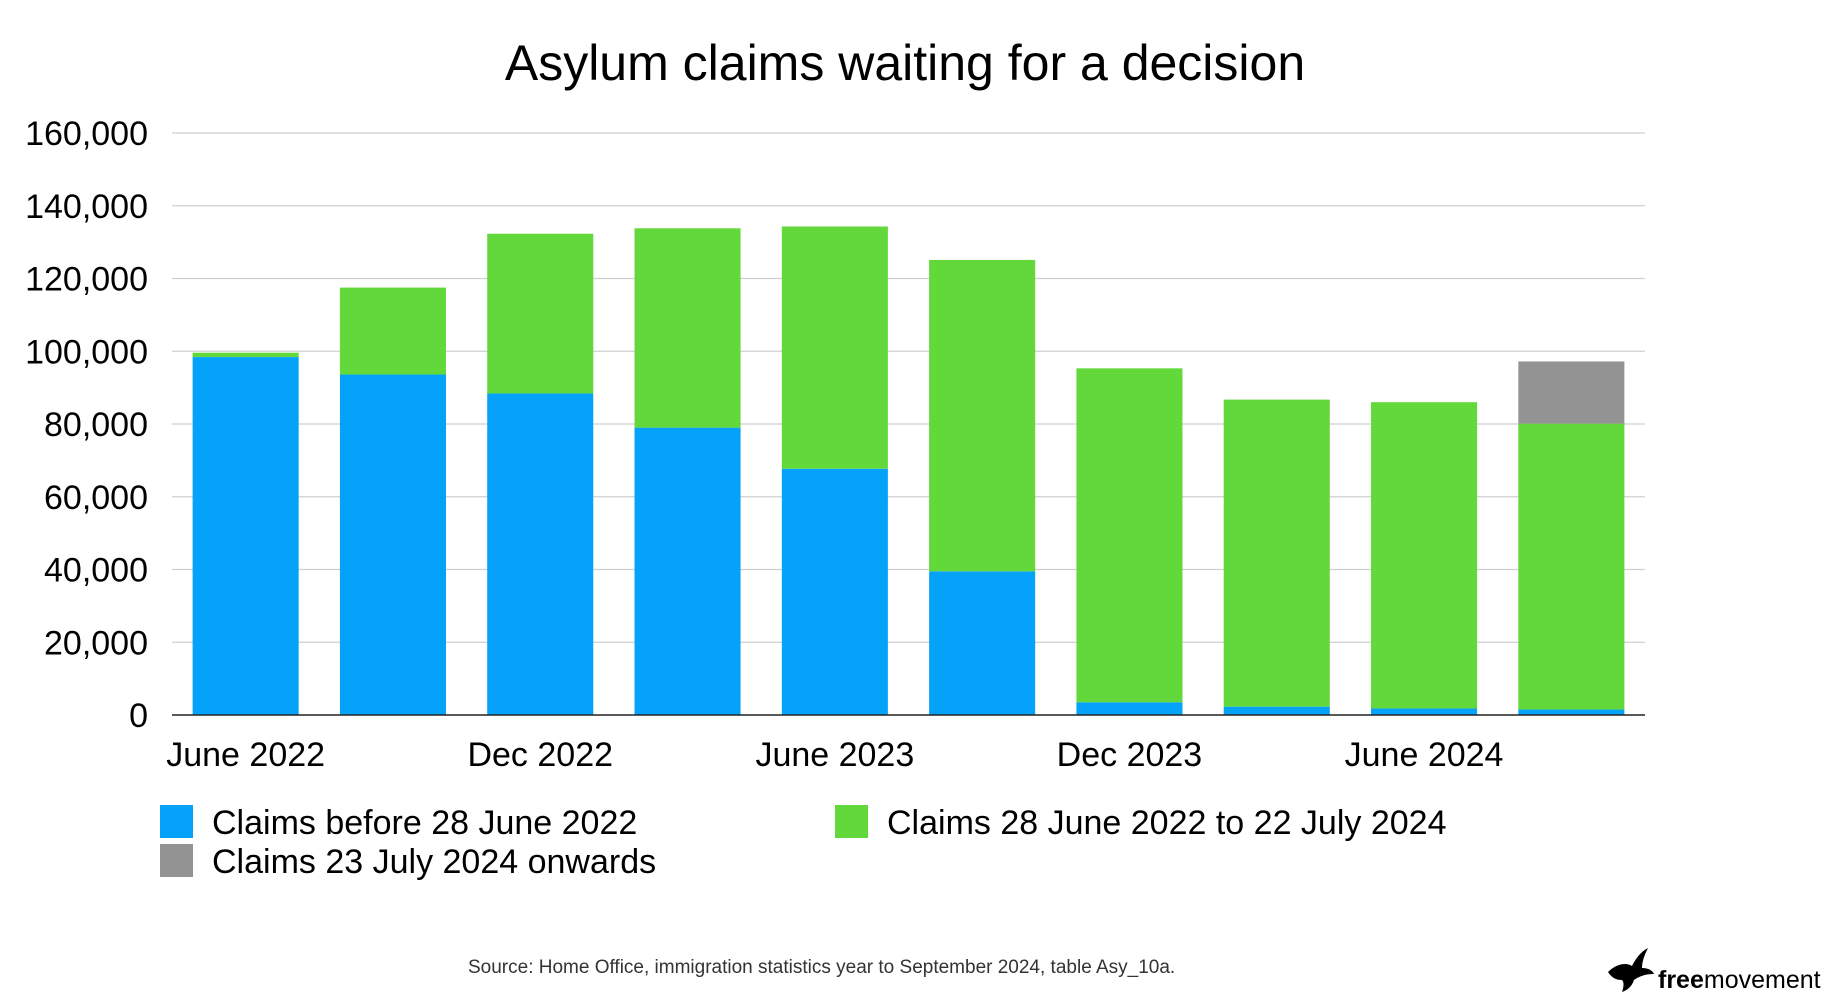 This screenshot has width=1823, height=994. Describe the element at coordinates (96, 643) in the screenshot. I see `y-tick-label: 20,000` at that location.